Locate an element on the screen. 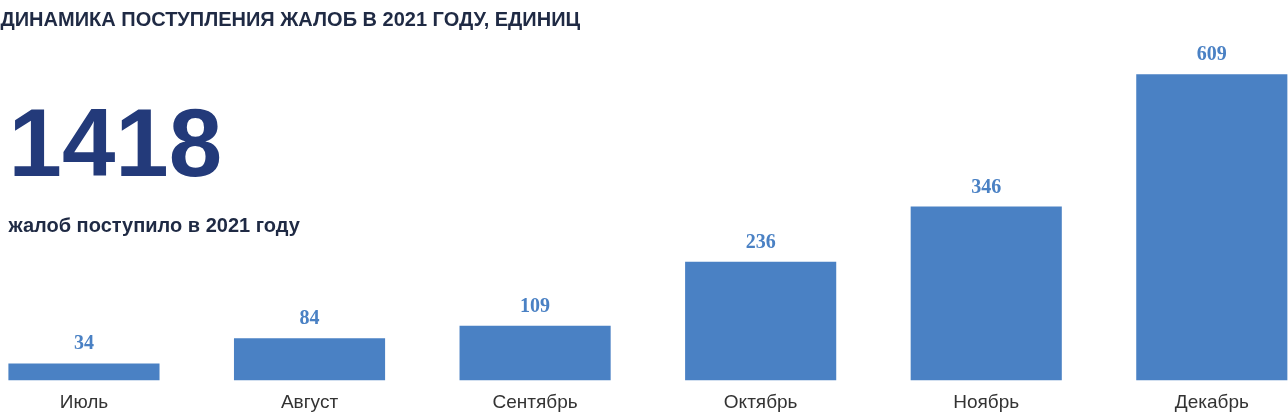 This screenshot has height=414, width=1288. data-label: 84 is located at coordinates (309, 317).